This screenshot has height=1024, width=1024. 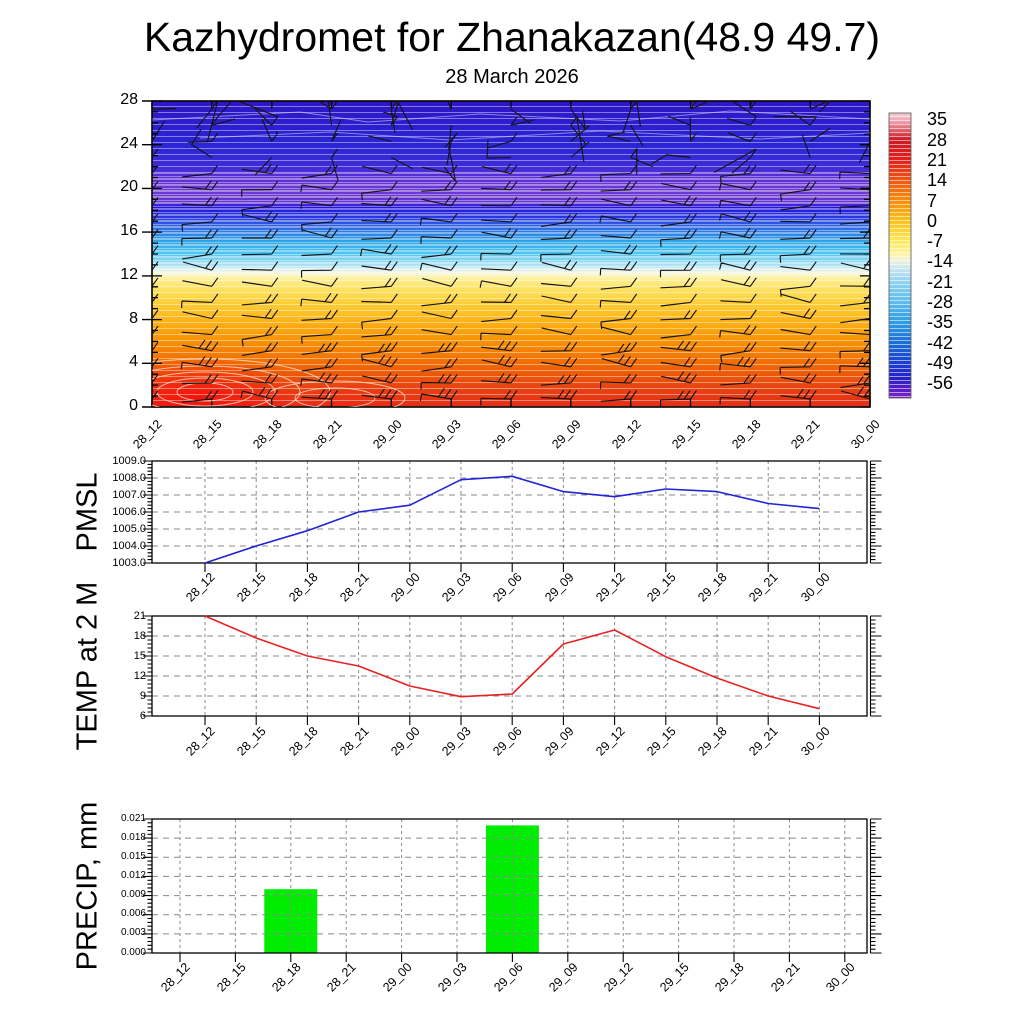 I want to click on heatmap-y-tick-label: 8, so click(x=133, y=318).